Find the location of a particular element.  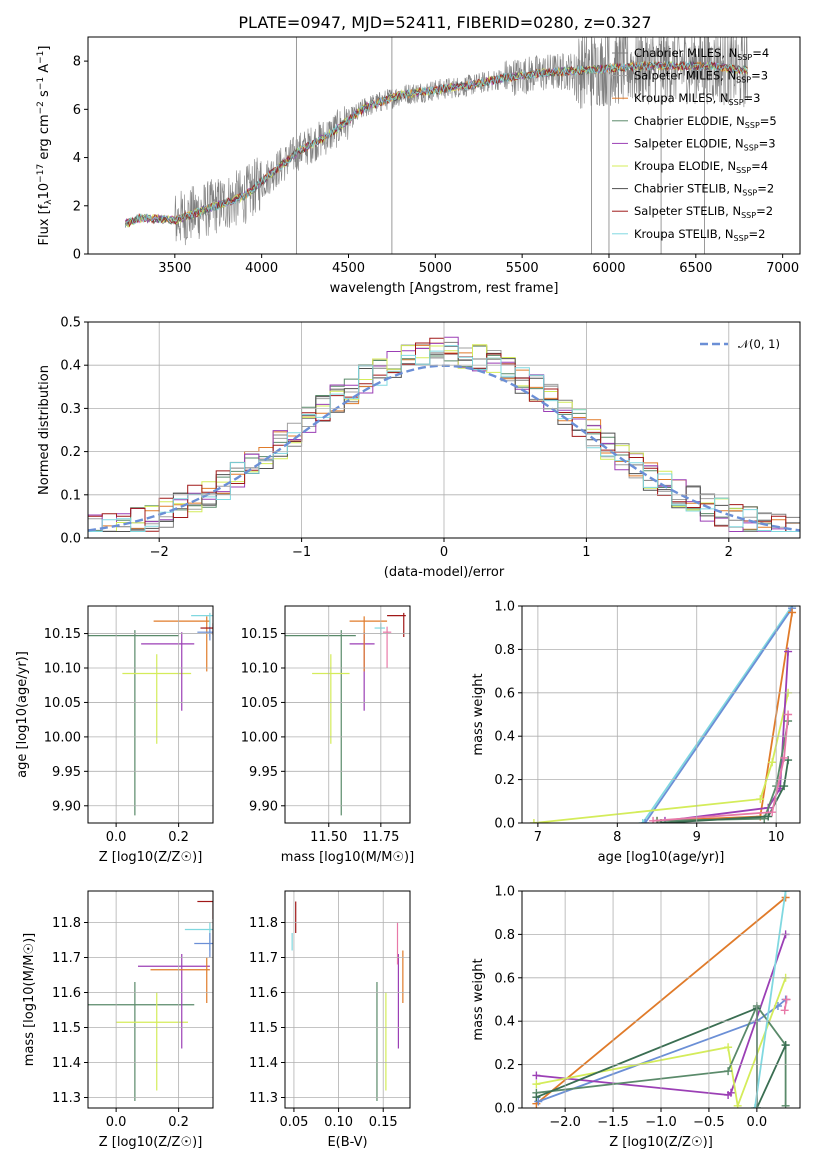

x-tick-label: 11.50 is located at coordinates (328, 837).